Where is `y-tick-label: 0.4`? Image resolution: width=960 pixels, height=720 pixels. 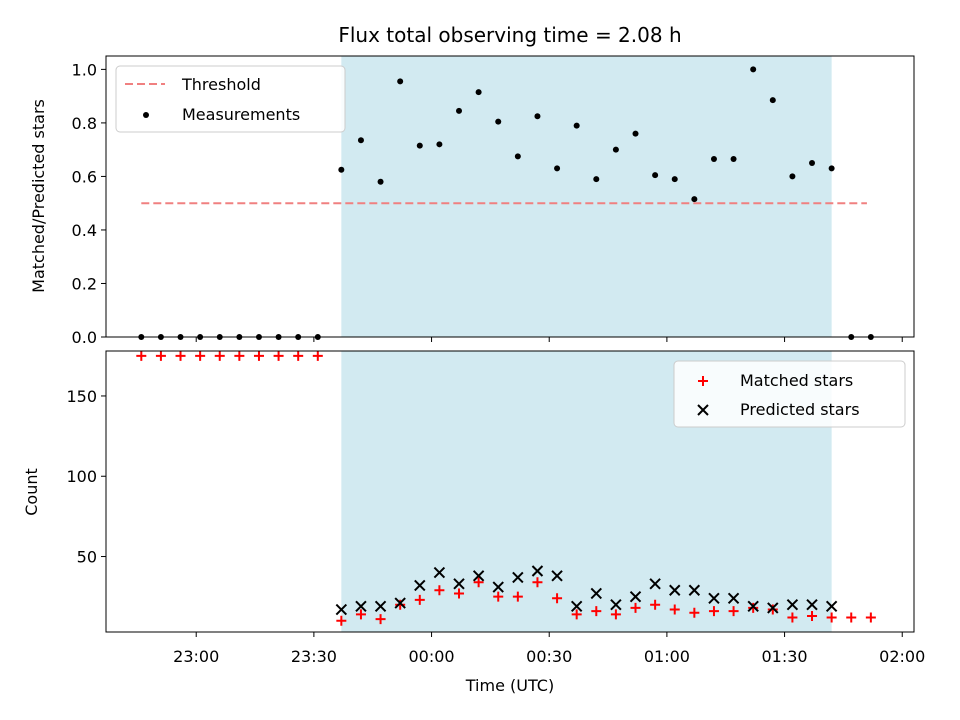 y-tick-label: 0.4 is located at coordinates (84, 230).